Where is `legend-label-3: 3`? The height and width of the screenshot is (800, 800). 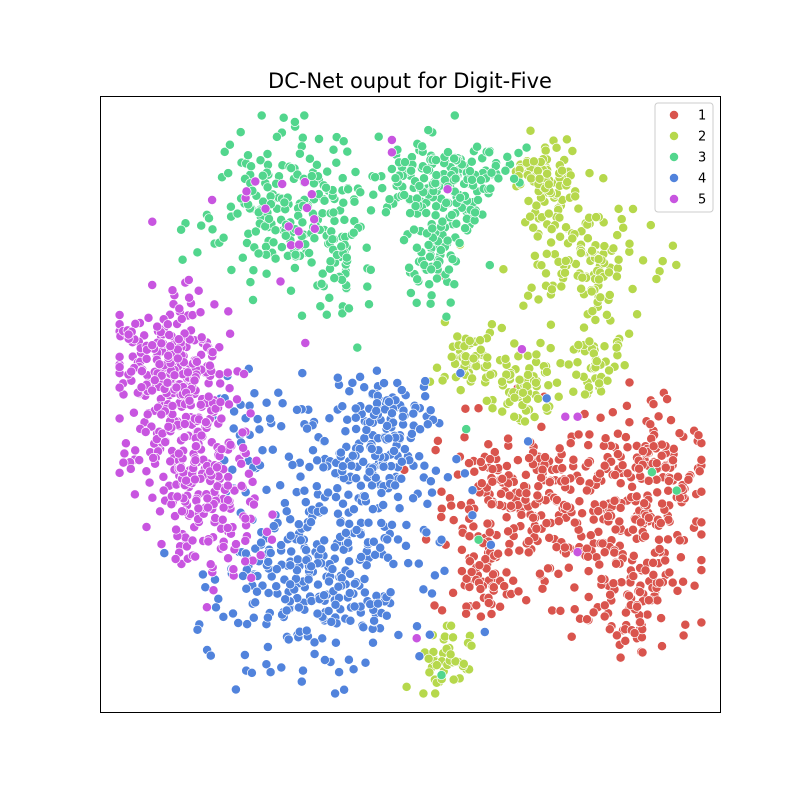
legend-label-3: 3 is located at coordinates (702, 158).